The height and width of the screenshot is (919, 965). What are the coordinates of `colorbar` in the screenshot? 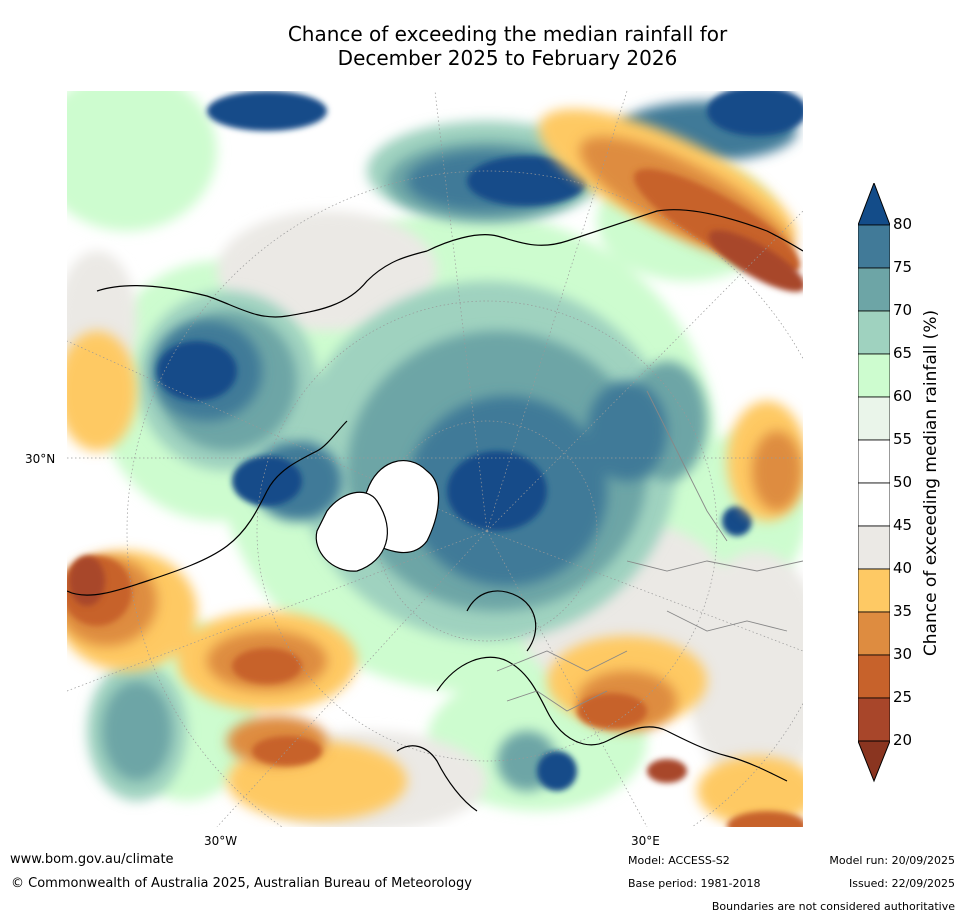 It's located at (874, 482).